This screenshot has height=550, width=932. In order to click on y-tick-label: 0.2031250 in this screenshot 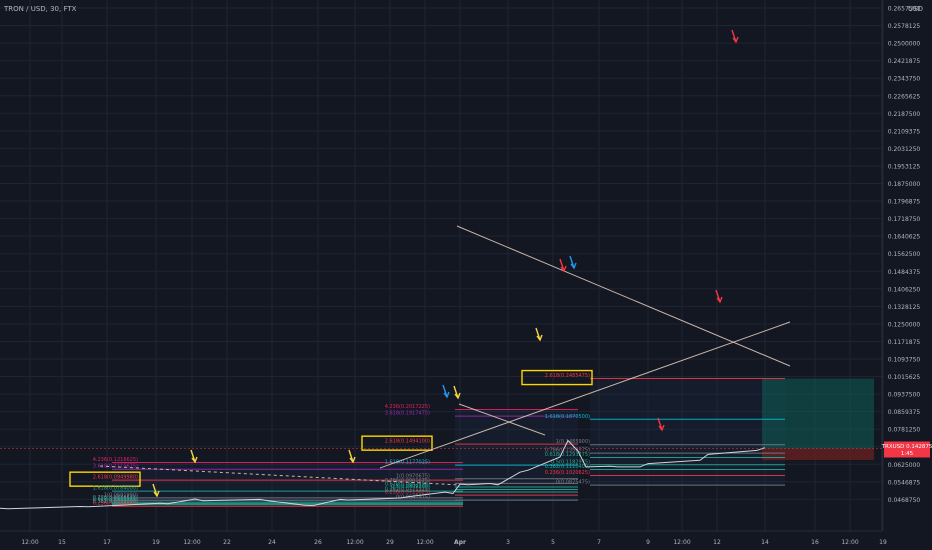, I will do `click(904, 149)`.